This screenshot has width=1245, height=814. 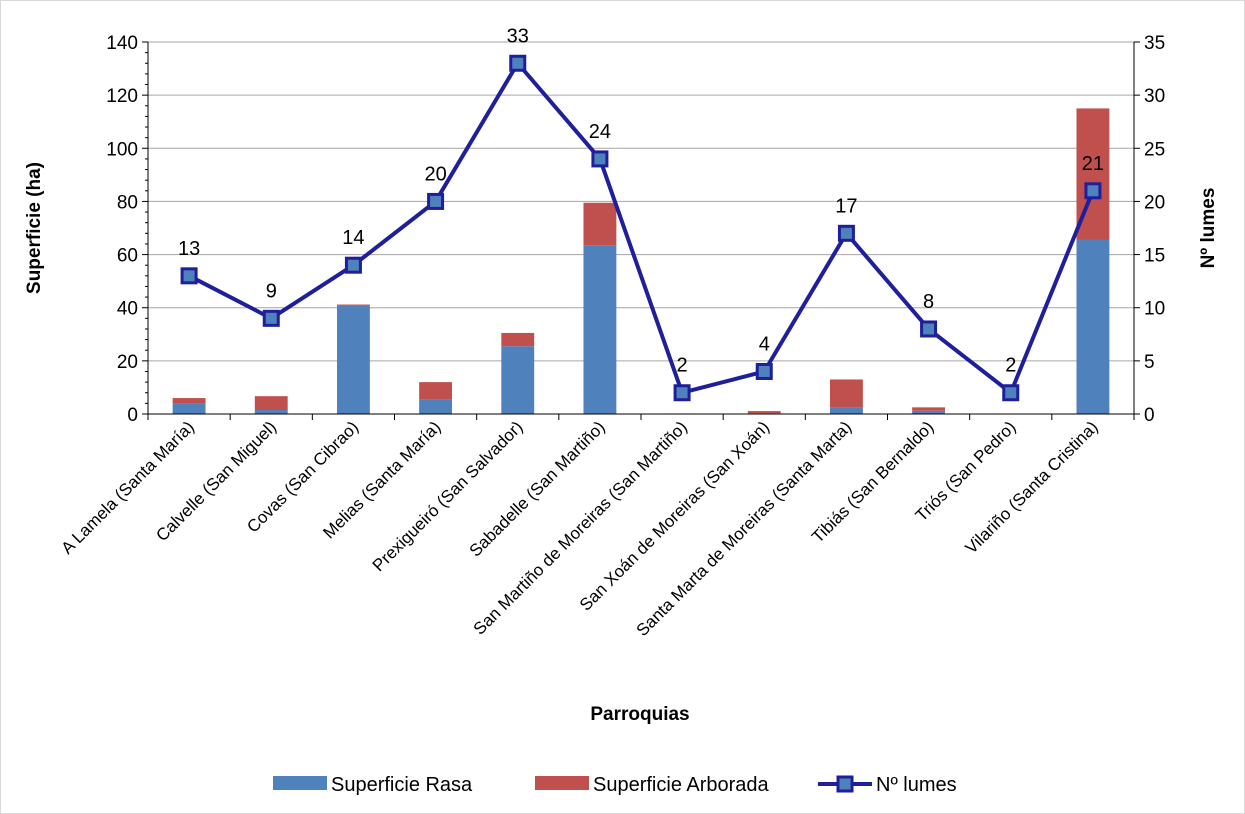 I want to click on data-label-lumes: 13, so click(x=189, y=249).